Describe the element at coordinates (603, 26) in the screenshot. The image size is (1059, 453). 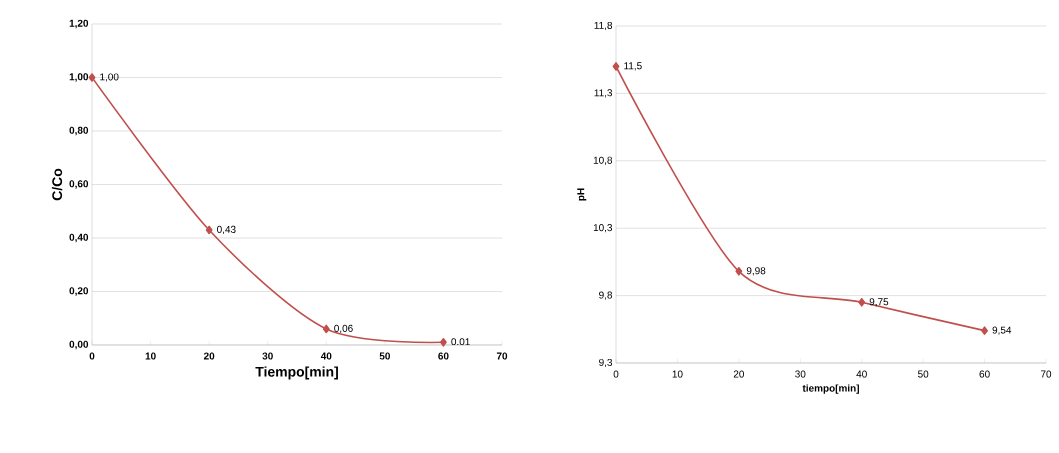
I see `y-tick-label: 11,8` at that location.